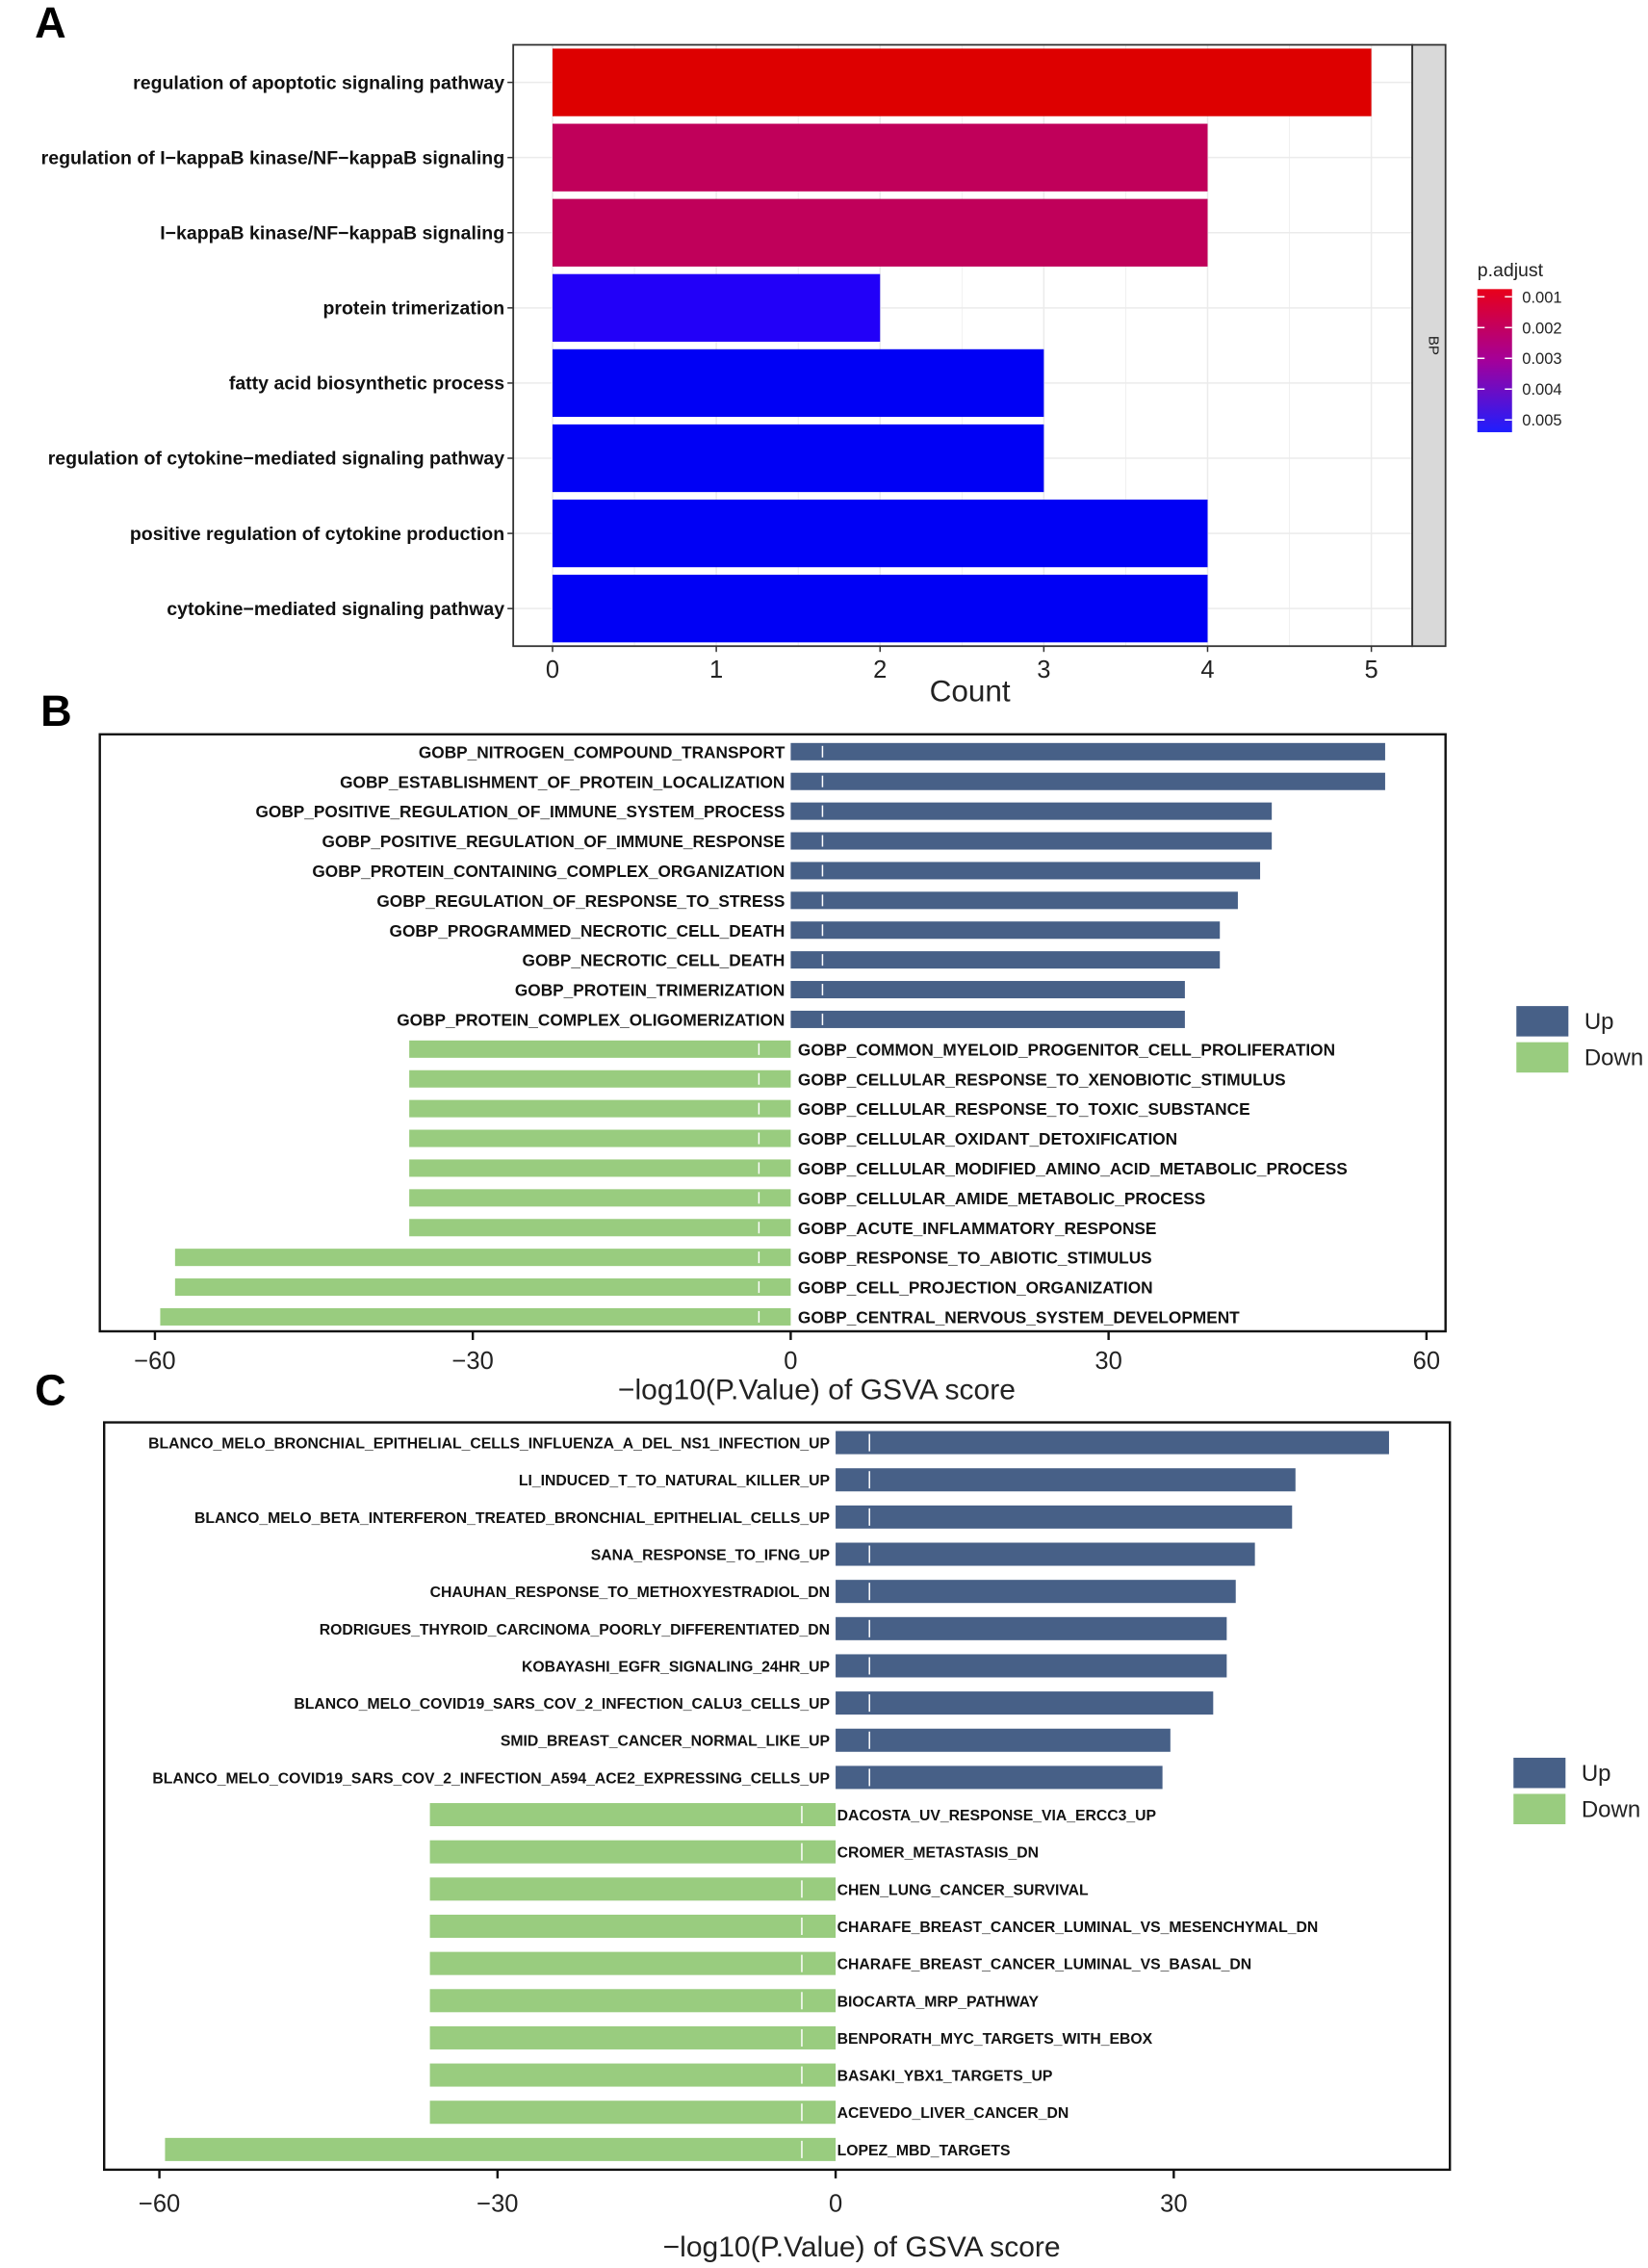 This screenshot has height=2268, width=1648. What do you see at coordinates (987, 1139) in the screenshot?
I see `category-label: GOBP_CELLULAR_OXIDANT_DETOXIFICATION` at bounding box center [987, 1139].